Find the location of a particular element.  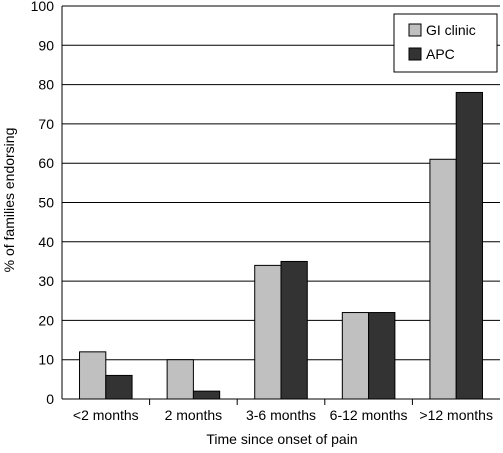

x-tick-label: <2 months is located at coordinates (106, 415).